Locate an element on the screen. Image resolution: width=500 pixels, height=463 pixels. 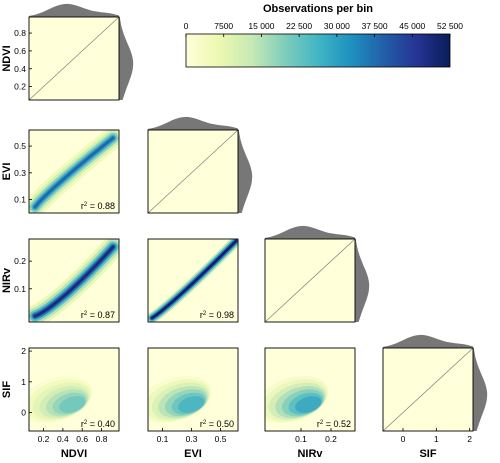
x-axis-label-evi: EVI is located at coordinates (193, 454).